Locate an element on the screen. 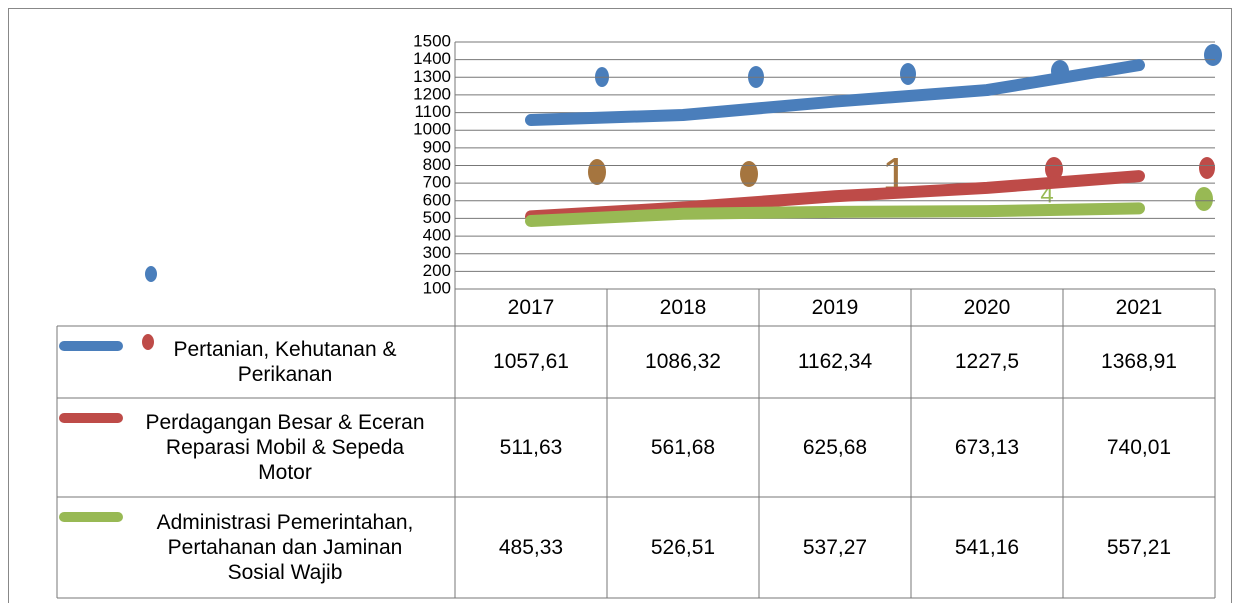  y-tick-label: 100 is located at coordinates (437, 287).